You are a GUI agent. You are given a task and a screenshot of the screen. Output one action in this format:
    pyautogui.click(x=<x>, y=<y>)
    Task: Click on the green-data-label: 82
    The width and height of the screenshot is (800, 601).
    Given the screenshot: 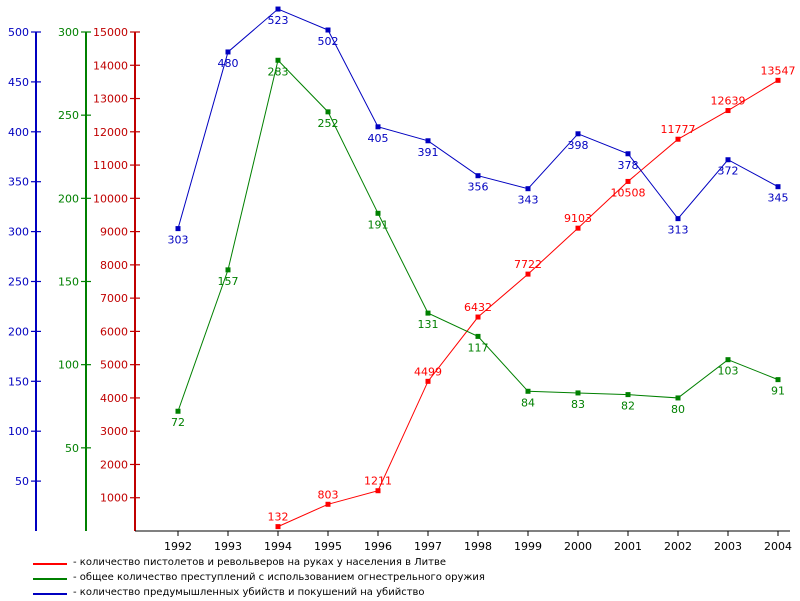 What is the action you would take?
    pyautogui.click(x=628, y=406)
    